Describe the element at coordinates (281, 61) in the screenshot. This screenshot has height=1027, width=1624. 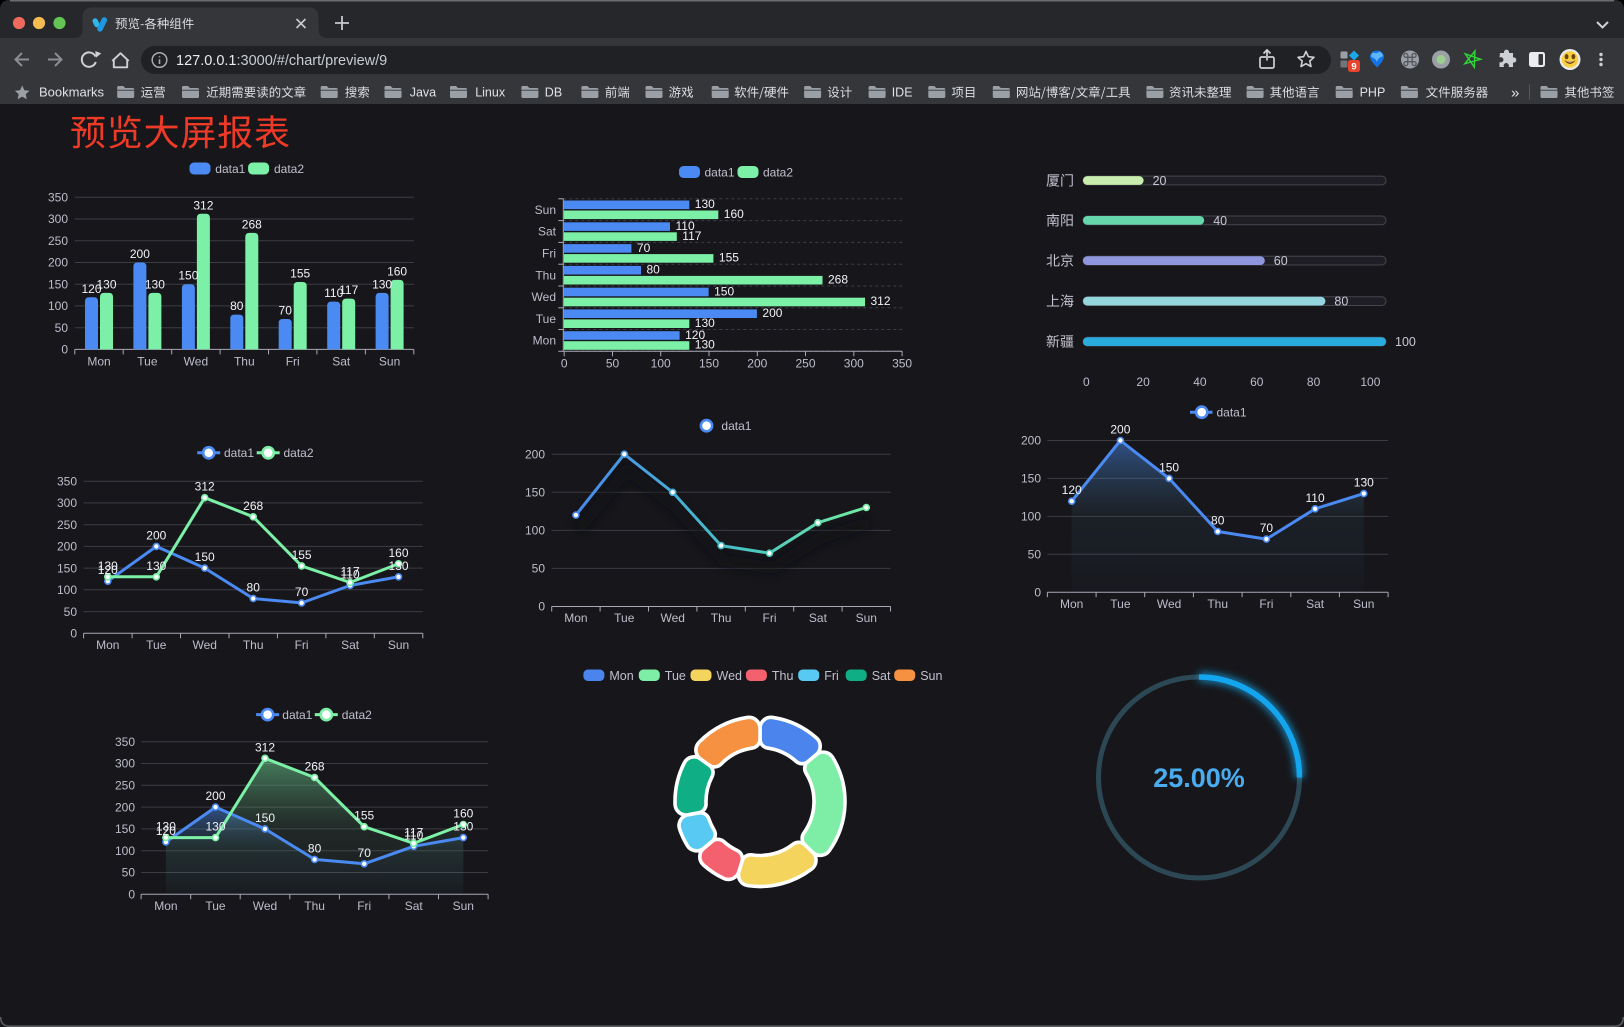
I see `svg-text:127.0.0.1:3000/#/chart/preview: 127.0.0.1:3000/#/chart/preview/9` at that location.